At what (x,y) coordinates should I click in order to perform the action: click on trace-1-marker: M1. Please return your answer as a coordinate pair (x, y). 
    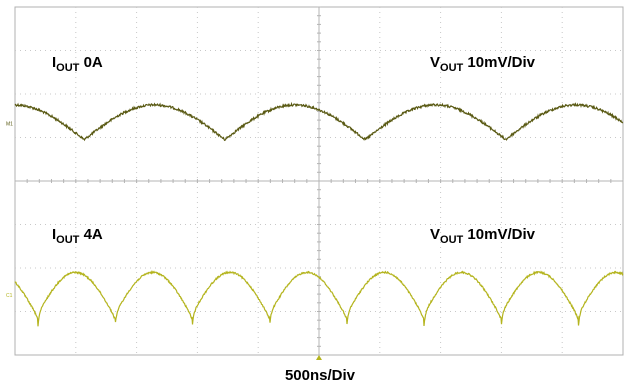
    Looking at the image, I should click on (9, 124).